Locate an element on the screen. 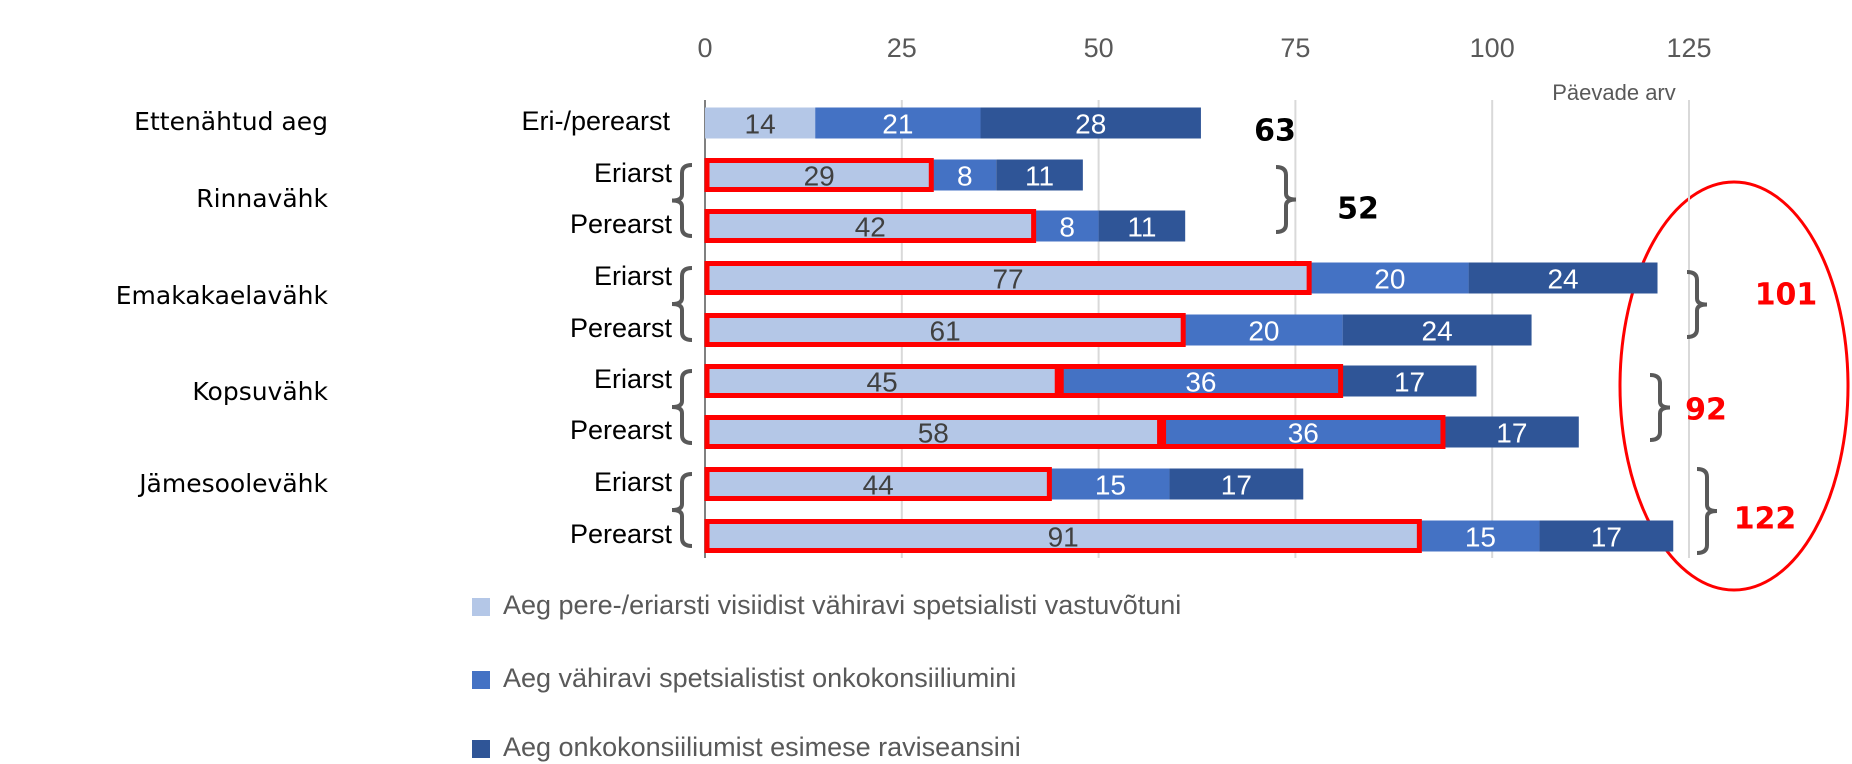  data-label: 11 is located at coordinates (1039, 175).